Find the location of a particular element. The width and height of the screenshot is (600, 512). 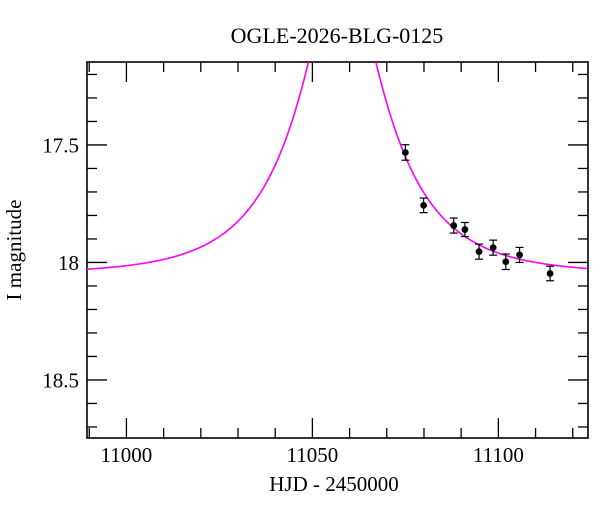

data-points is located at coordinates (478, 213).